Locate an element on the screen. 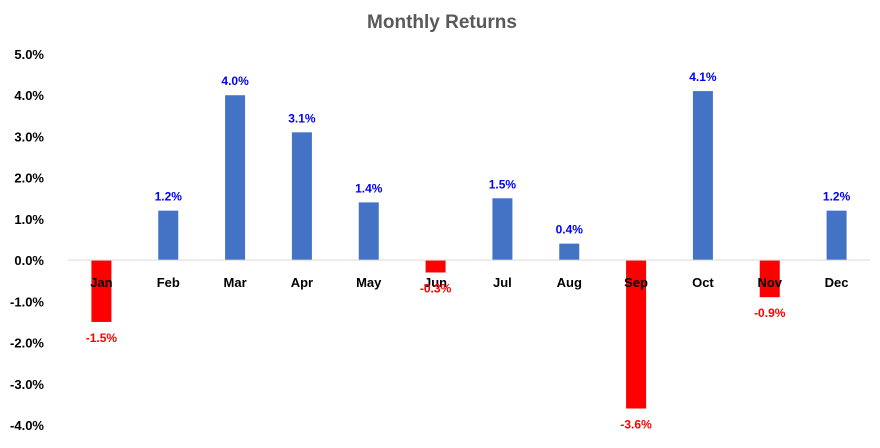 This screenshot has width=880, height=448. bar-oct is located at coordinates (702, 176).